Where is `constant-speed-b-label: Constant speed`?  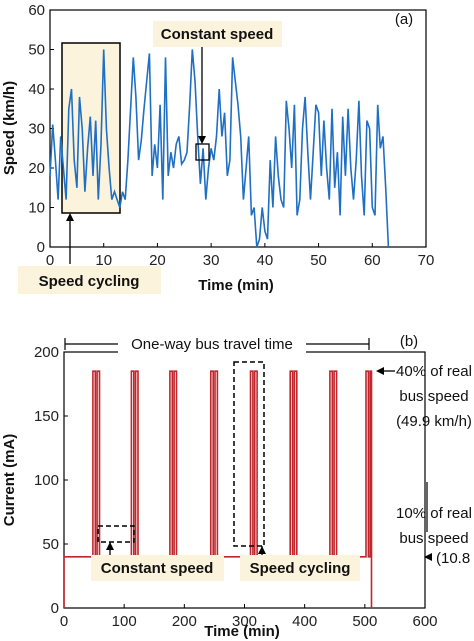 constant-speed-b-label: Constant speed is located at coordinates (157, 568).